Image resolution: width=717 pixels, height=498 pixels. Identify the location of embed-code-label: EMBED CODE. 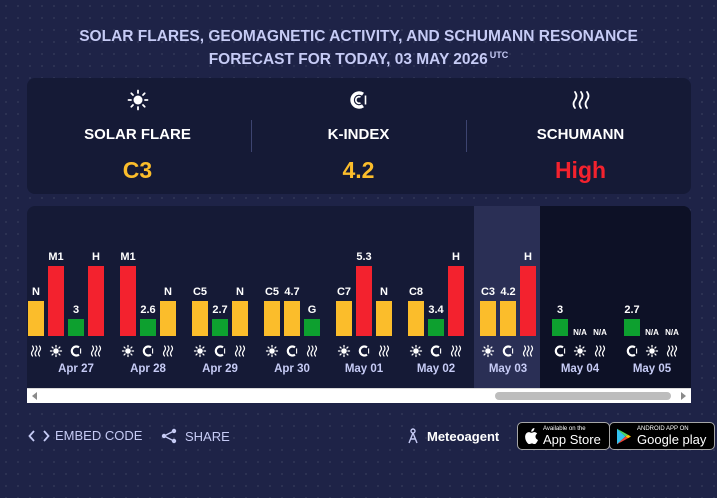
(99, 435).